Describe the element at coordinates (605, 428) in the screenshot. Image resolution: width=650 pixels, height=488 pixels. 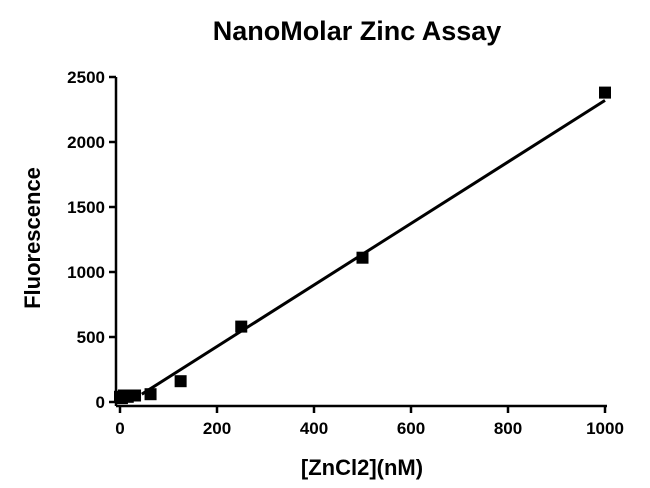
I see `x-tick-label: 1000` at that location.